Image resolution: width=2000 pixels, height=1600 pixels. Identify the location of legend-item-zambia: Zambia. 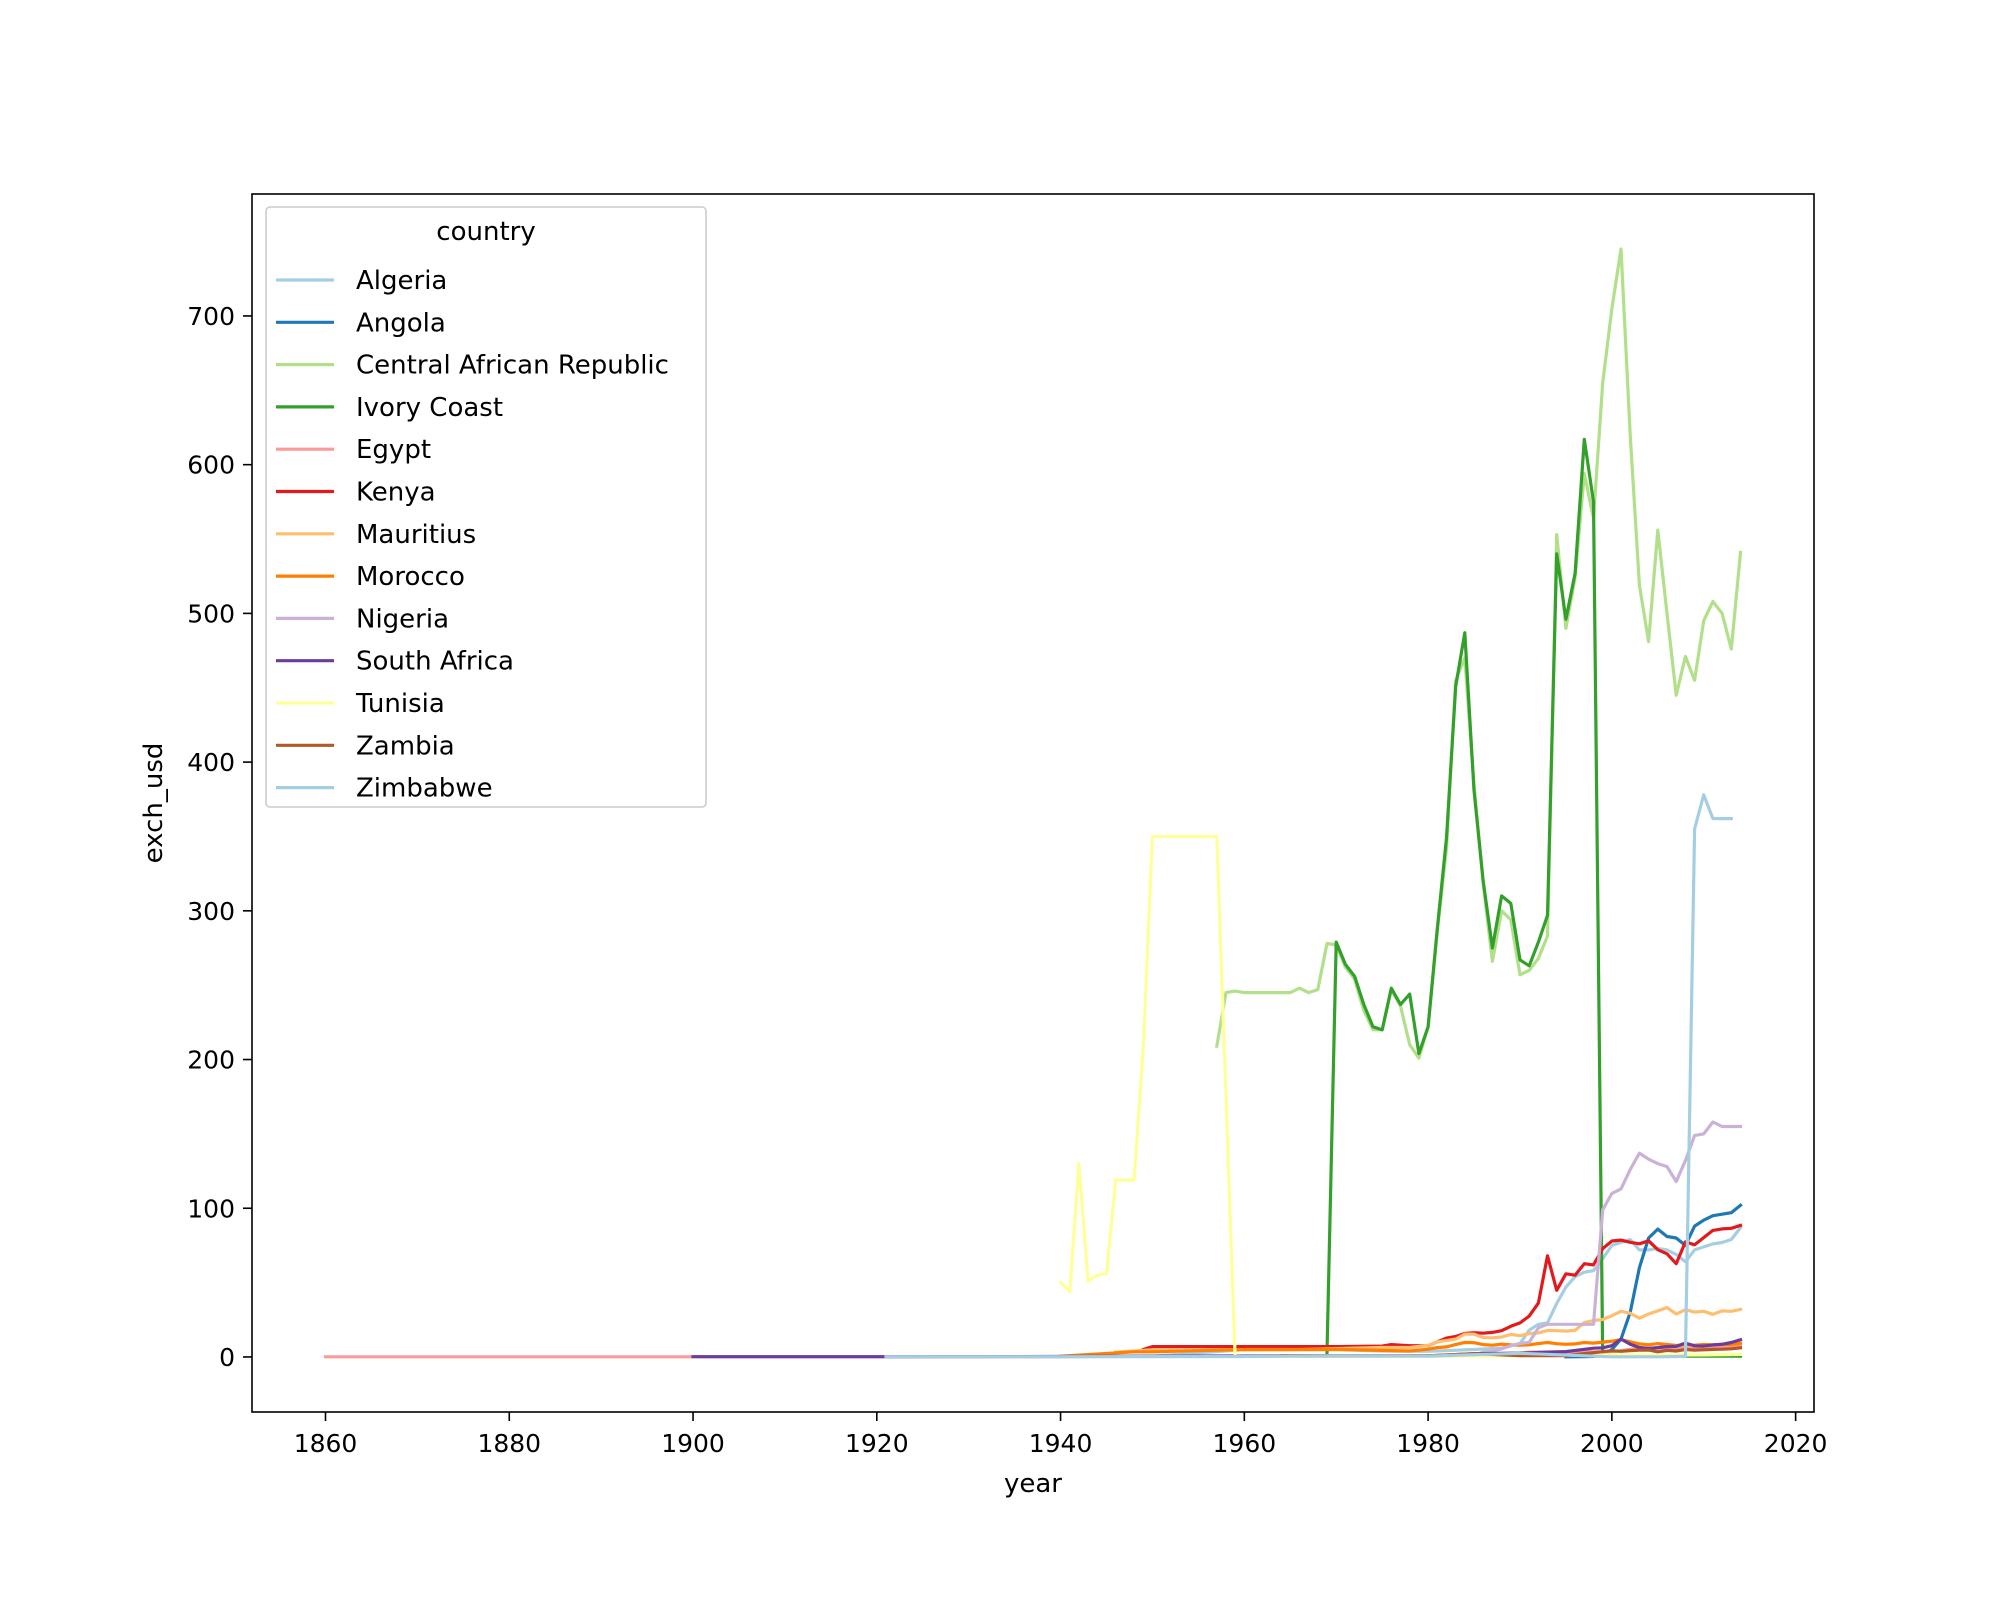
(365, 746).